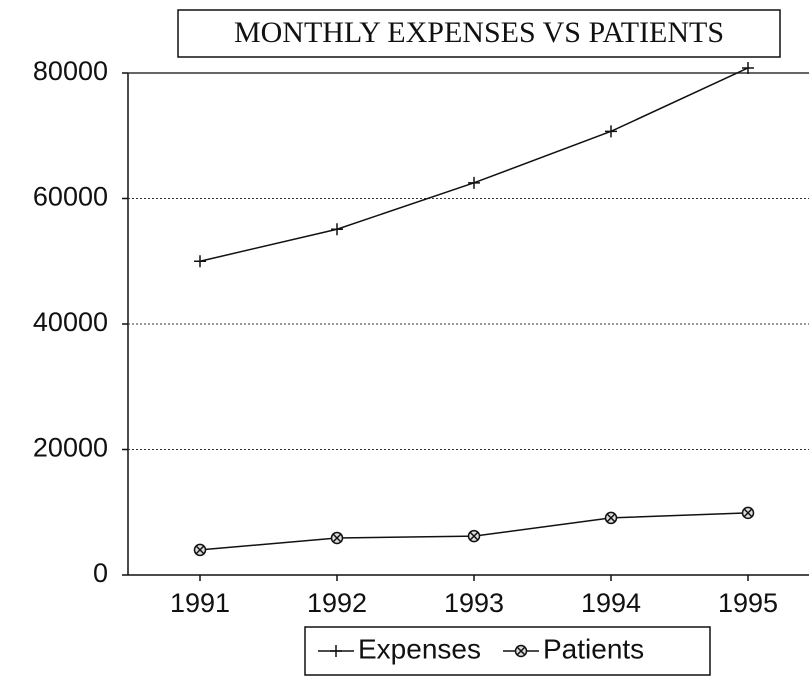 The height and width of the screenshot is (677, 809). What do you see at coordinates (70, 448) in the screenshot?
I see `y-tick-label: 20000` at bounding box center [70, 448].